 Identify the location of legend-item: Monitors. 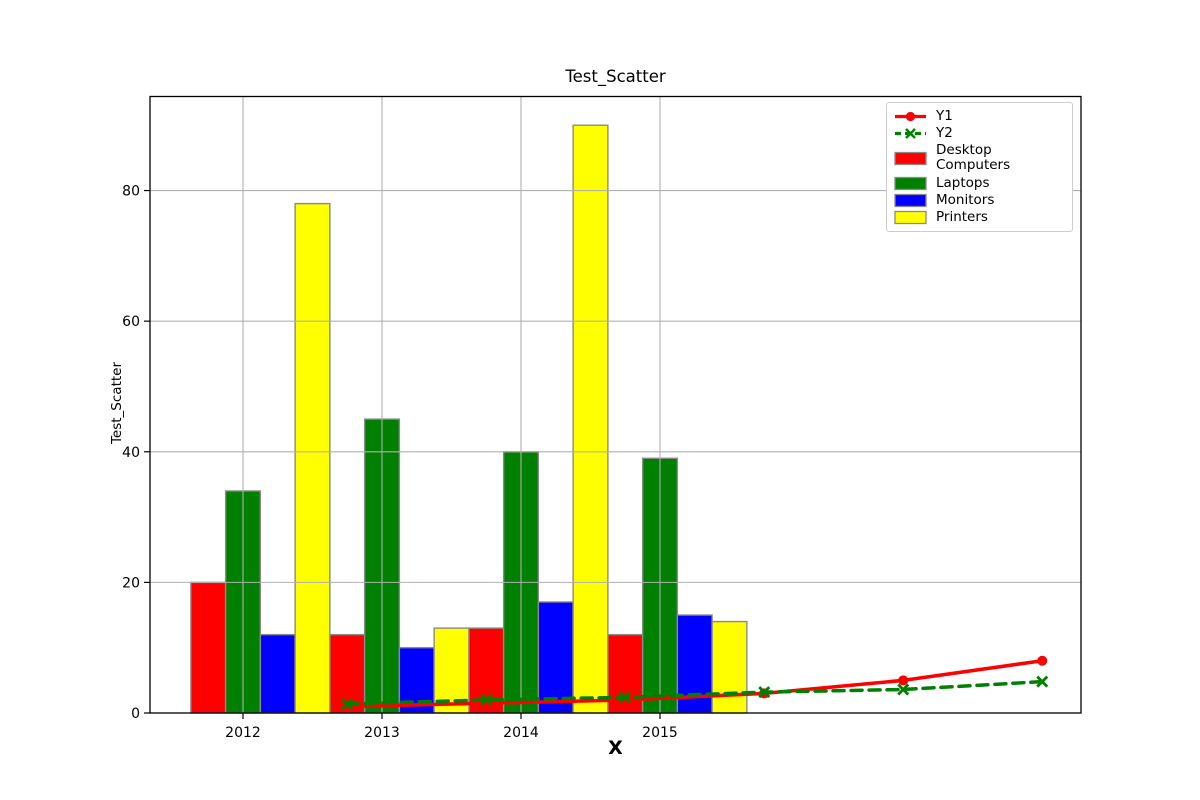
(979, 199).